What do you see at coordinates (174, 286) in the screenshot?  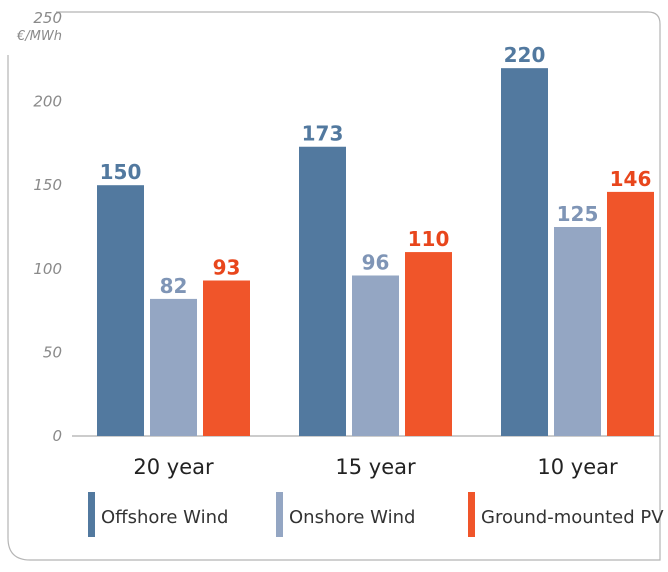 I see `data-label: 82` at bounding box center [174, 286].